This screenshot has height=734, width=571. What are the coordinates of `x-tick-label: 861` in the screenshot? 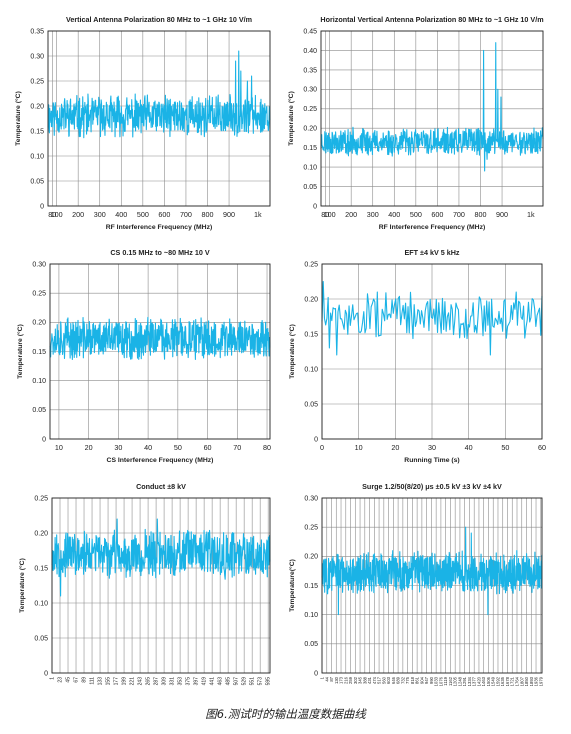 It's located at (417, 680).